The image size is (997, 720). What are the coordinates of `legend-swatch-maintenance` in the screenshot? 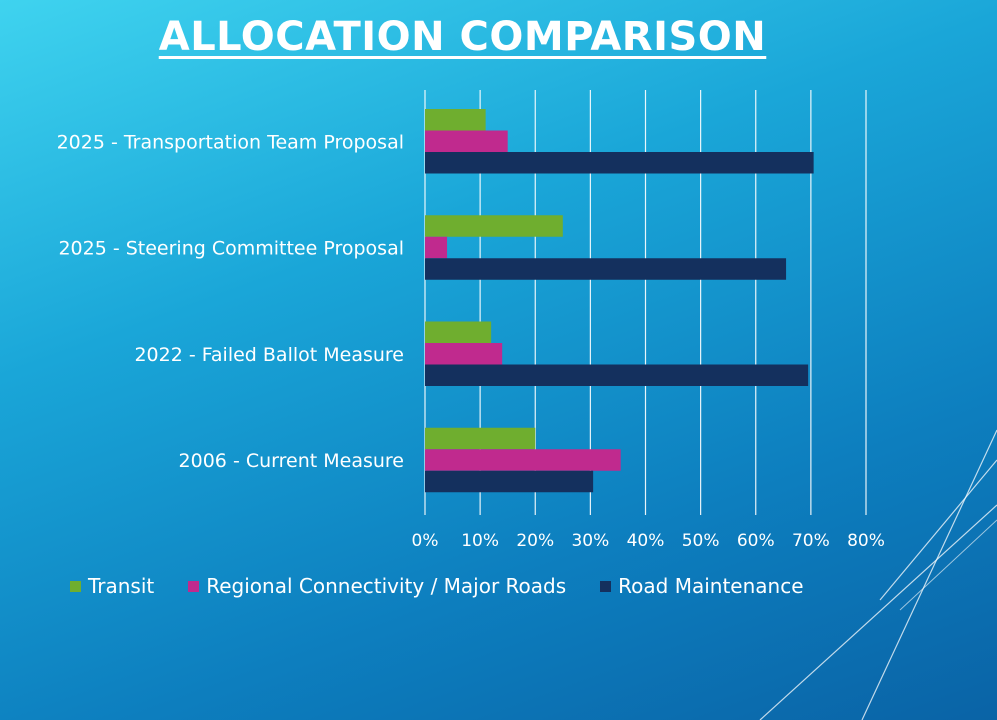 It's located at (606, 586).